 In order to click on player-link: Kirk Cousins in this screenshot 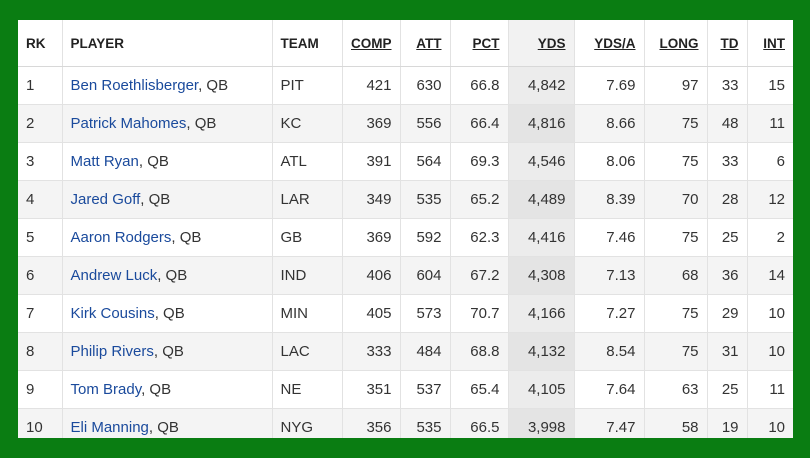, I will do `click(112, 313)`.